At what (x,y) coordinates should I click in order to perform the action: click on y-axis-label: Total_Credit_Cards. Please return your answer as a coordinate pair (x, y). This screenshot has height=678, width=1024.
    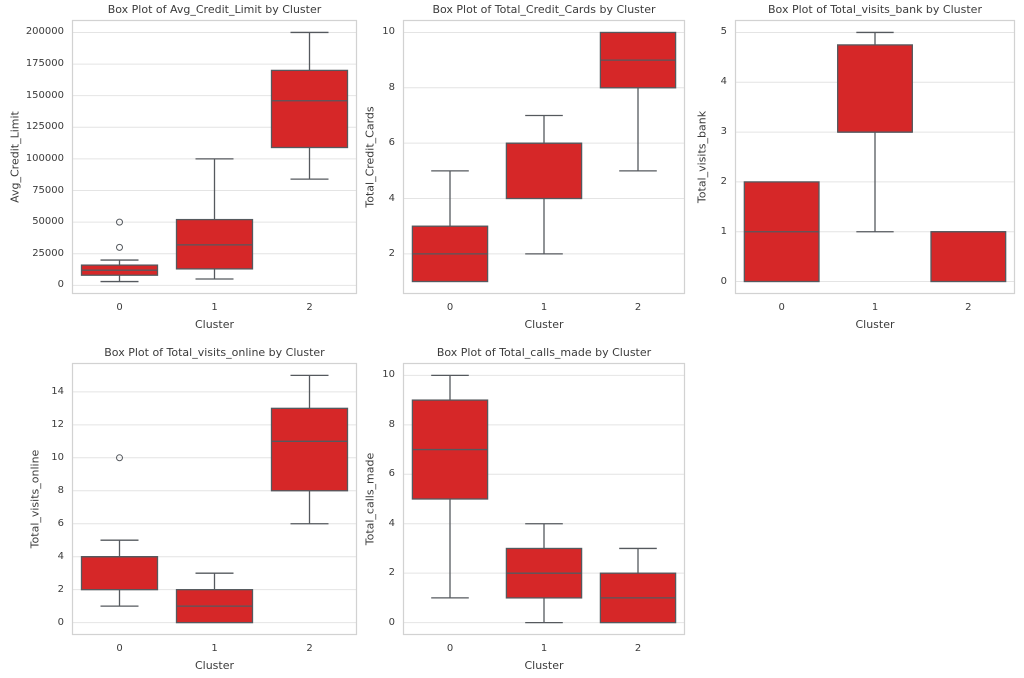
    Looking at the image, I should click on (370, 157).